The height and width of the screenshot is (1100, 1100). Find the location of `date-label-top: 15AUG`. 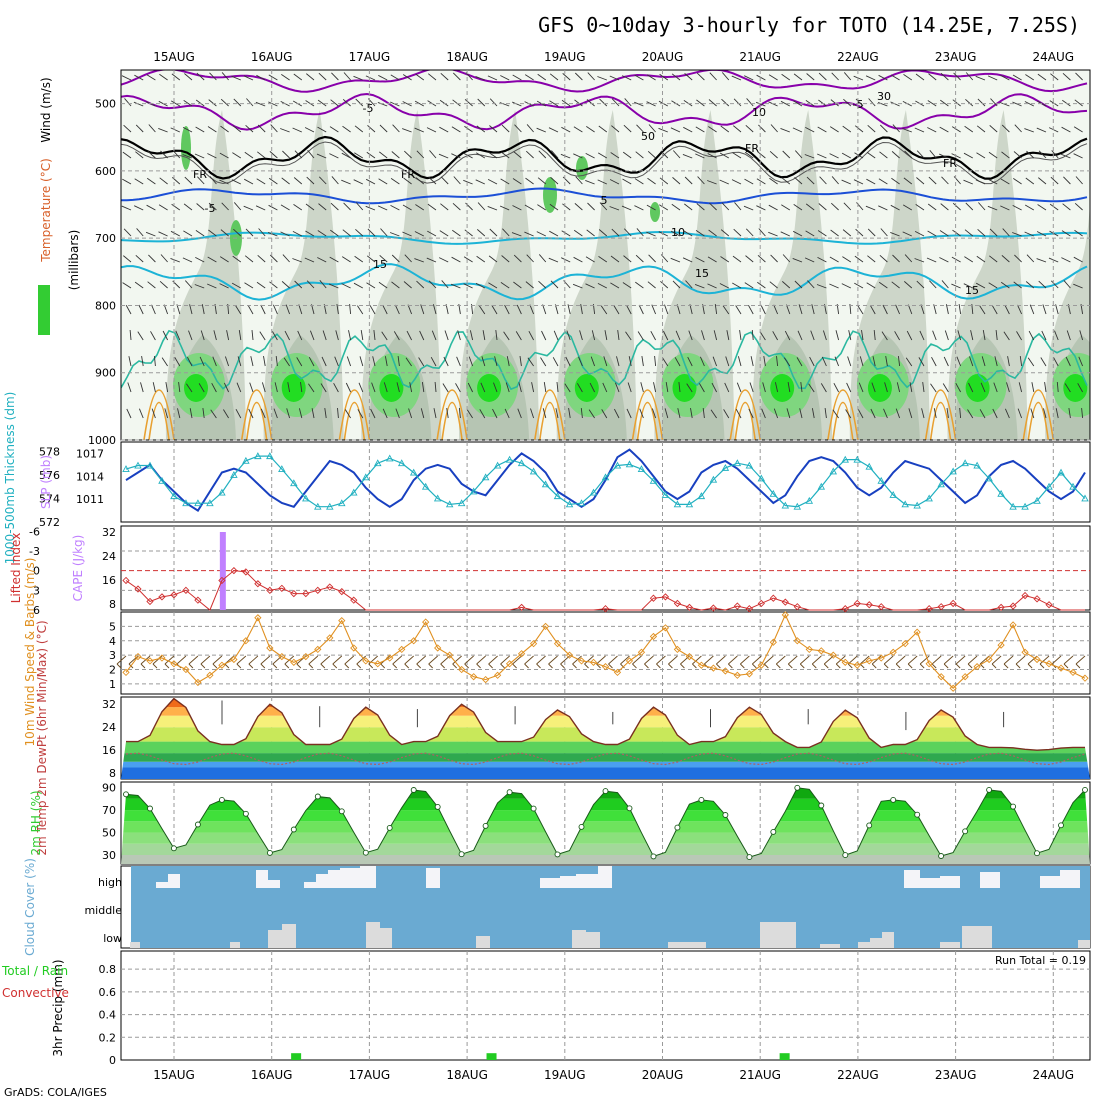

date-label-top: 15AUG is located at coordinates (174, 57).